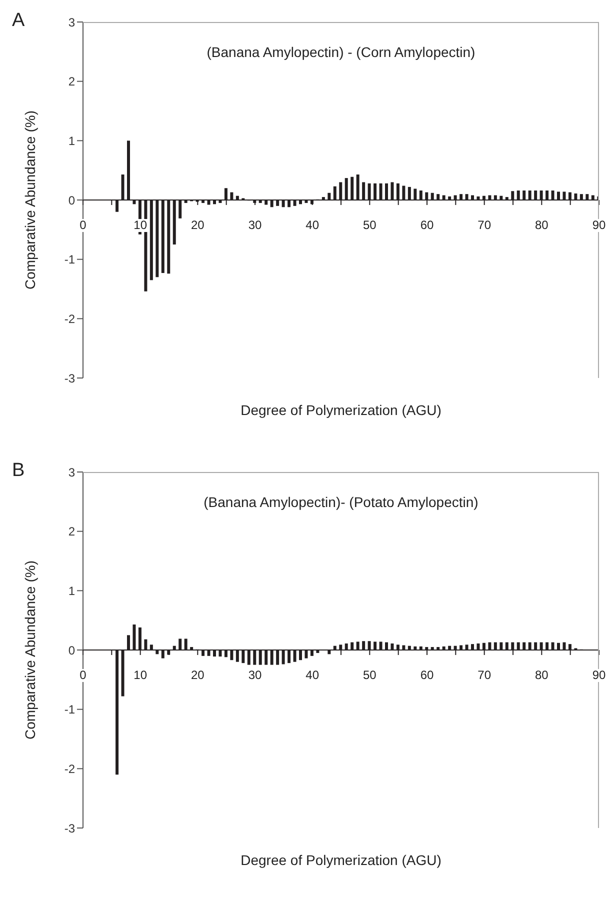 Image resolution: width=611 pixels, height=907 pixels. Describe the element at coordinates (18, 471) in the screenshot. I see `text: B` at that location.